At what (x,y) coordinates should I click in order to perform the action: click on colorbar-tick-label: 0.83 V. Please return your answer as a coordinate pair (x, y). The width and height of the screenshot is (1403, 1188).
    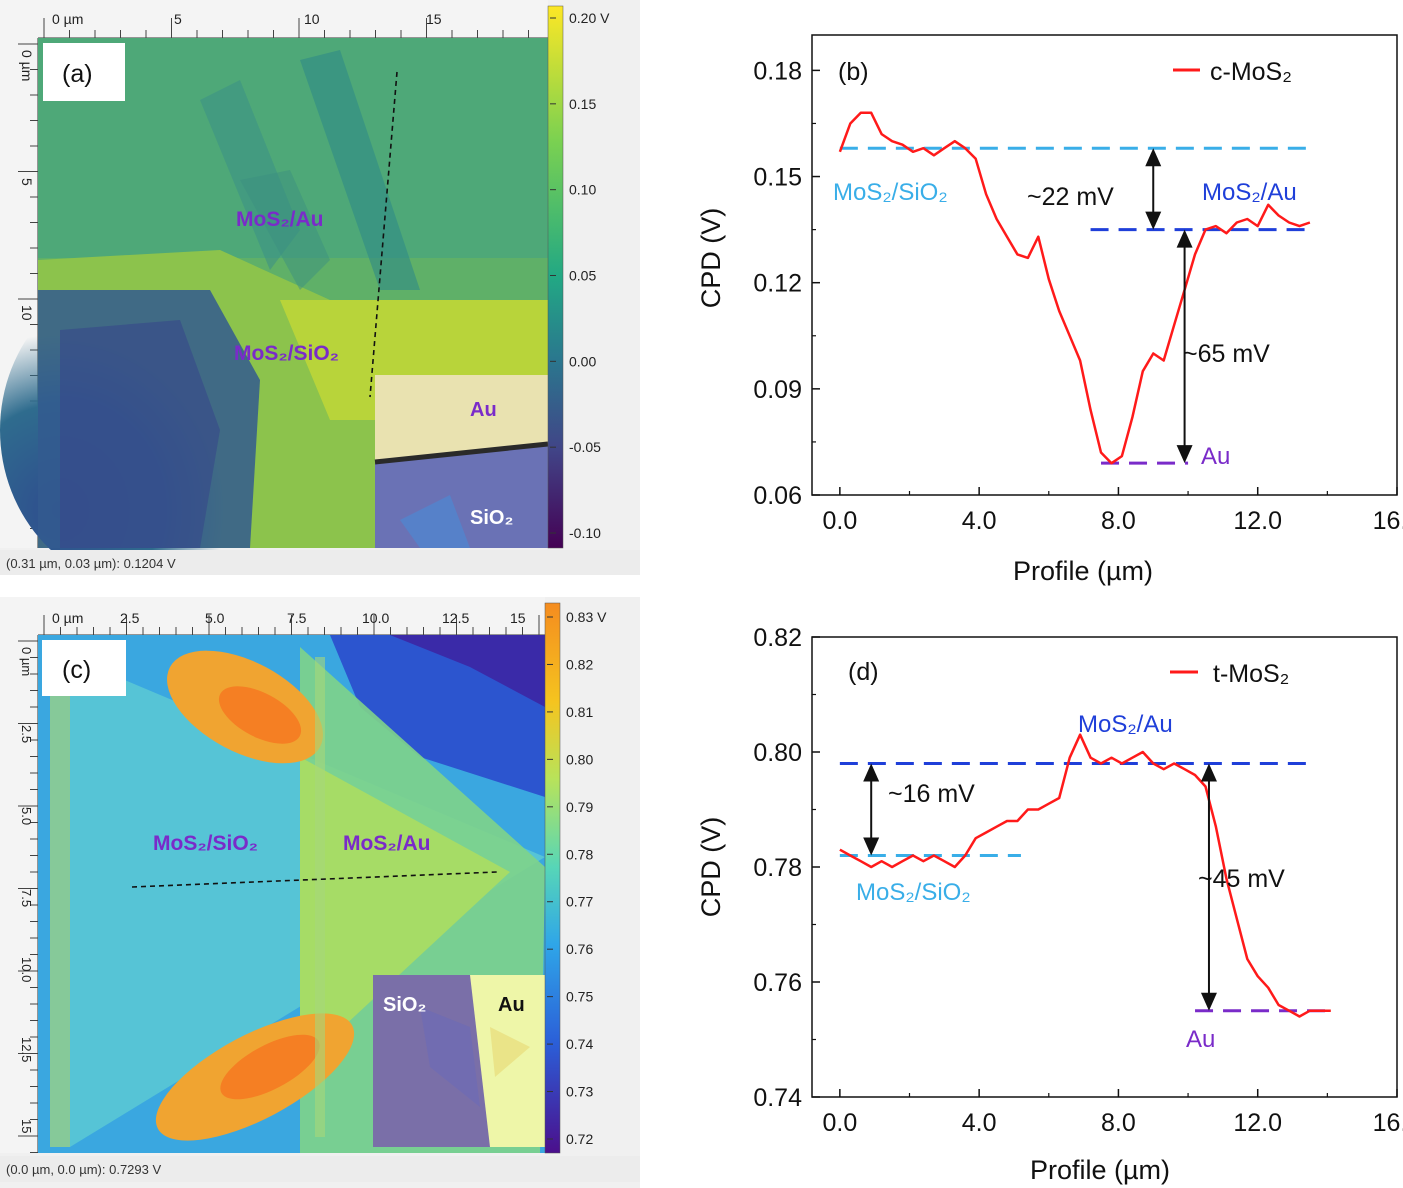
    Looking at the image, I should click on (586, 617).